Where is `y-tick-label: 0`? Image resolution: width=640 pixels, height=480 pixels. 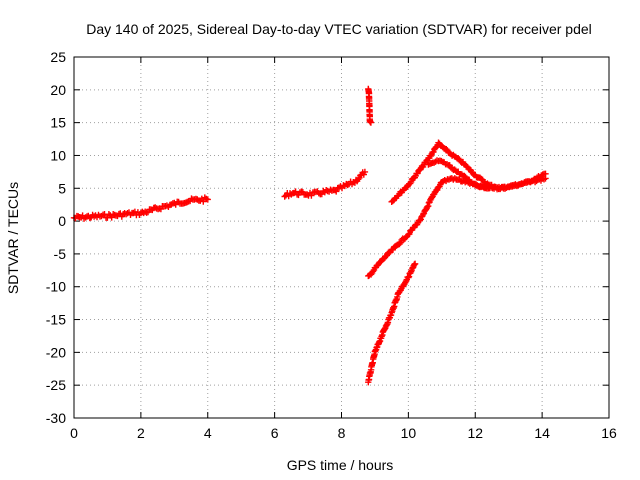
y-tick-label: 0 is located at coordinates (62, 221).